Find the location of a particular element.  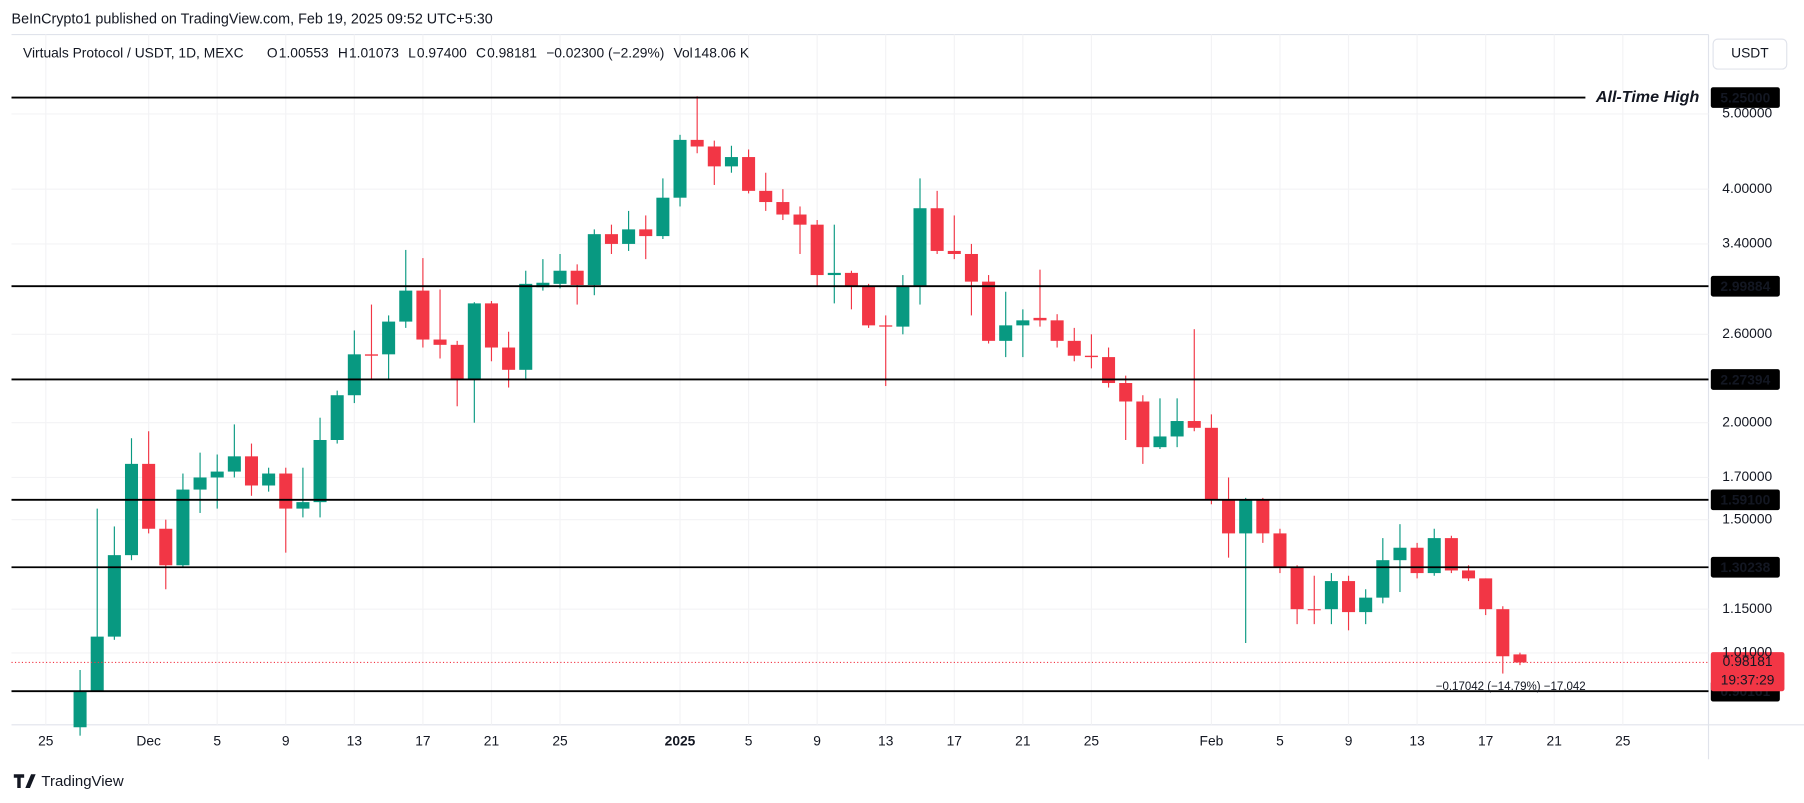

volume-key: Vol is located at coordinates (683, 53).